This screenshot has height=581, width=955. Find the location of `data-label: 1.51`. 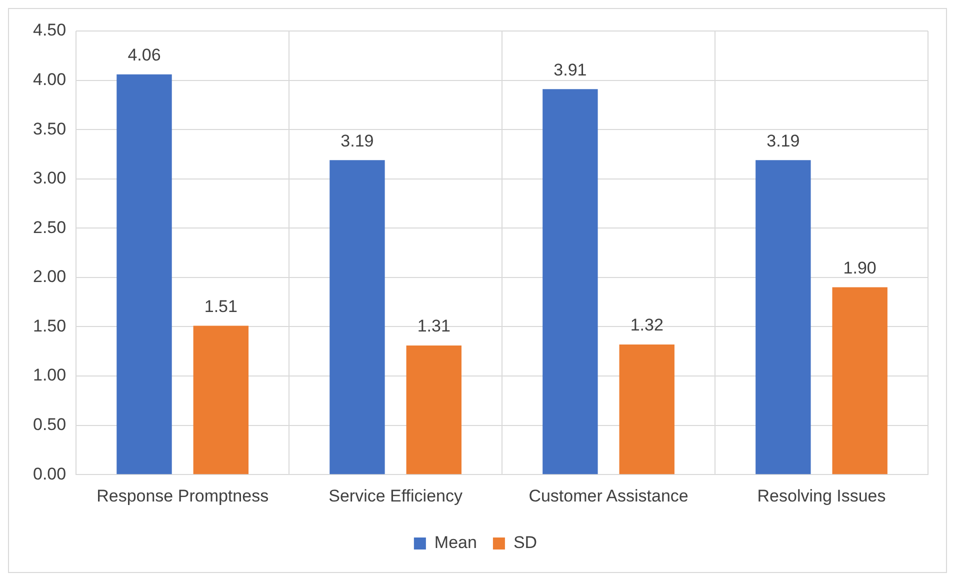

data-label: 1.51 is located at coordinates (221, 306).